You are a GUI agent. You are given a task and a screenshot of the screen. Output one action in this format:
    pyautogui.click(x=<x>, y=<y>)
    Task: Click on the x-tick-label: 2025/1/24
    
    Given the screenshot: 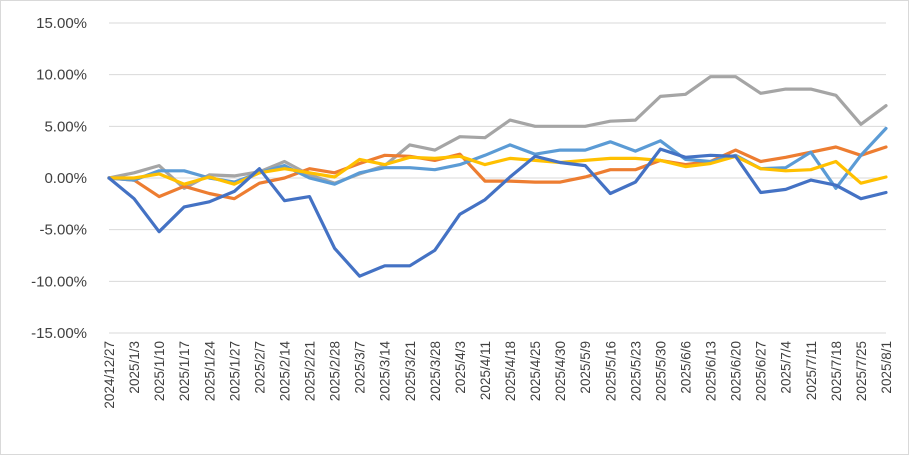 What is the action you would take?
    pyautogui.click(x=209, y=371)
    